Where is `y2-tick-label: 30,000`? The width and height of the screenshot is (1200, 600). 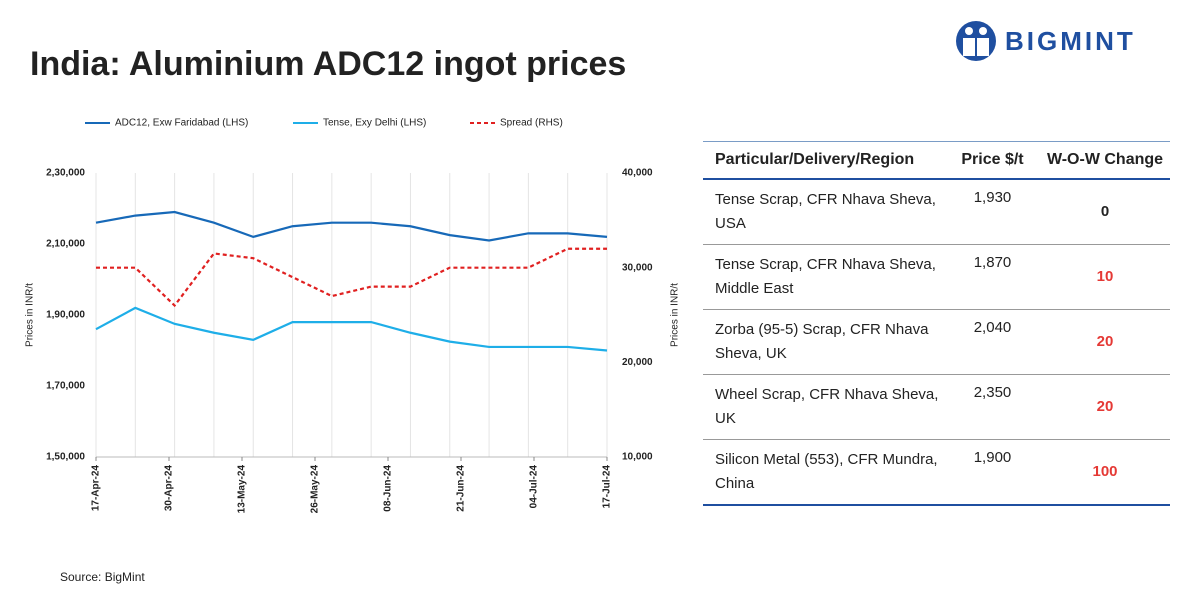
y2-tick-label: 30,000 is located at coordinates (637, 267).